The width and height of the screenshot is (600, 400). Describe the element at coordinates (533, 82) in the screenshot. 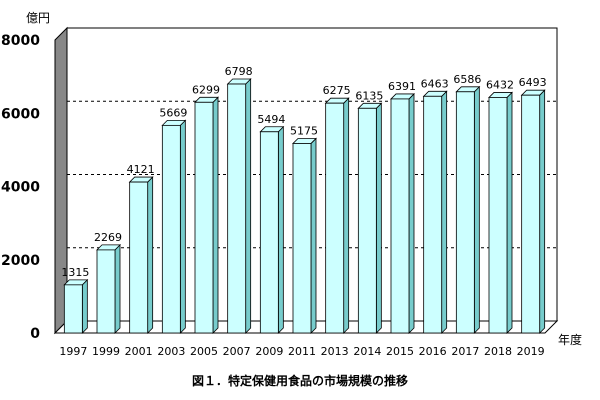

I see `bar-value-label: 6493` at that location.